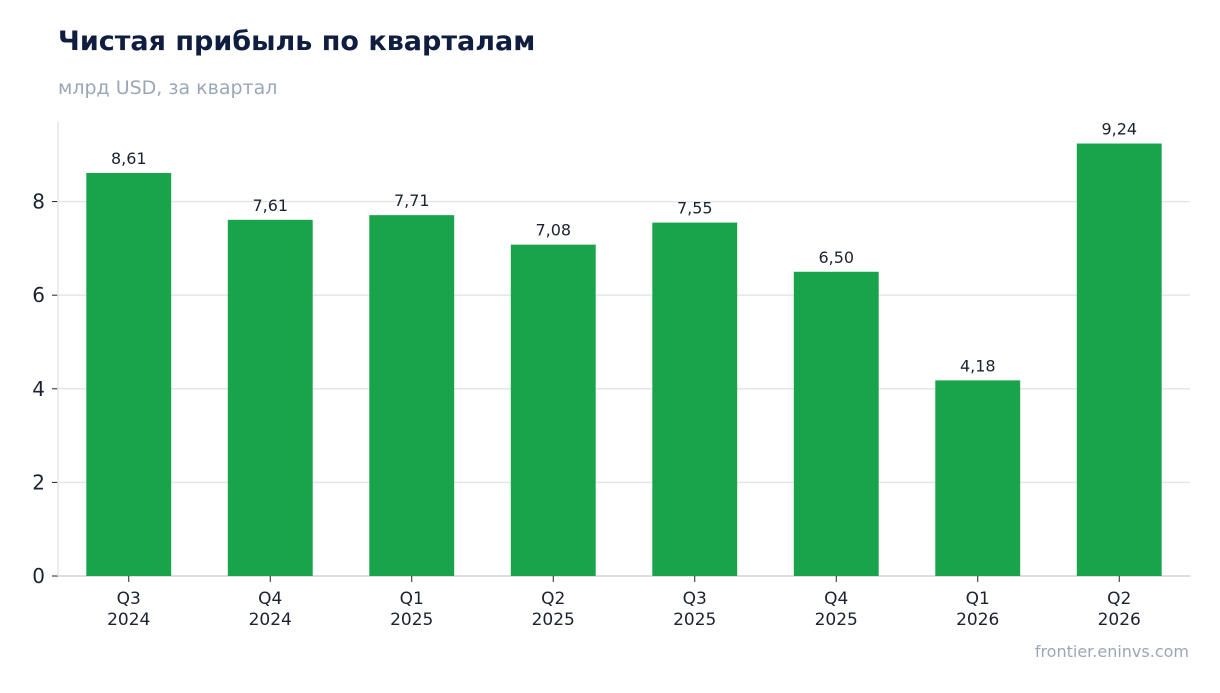 This screenshot has height=693, width=1220. What do you see at coordinates (38, 295) in the screenshot?
I see `y-tick-label: 6` at bounding box center [38, 295].